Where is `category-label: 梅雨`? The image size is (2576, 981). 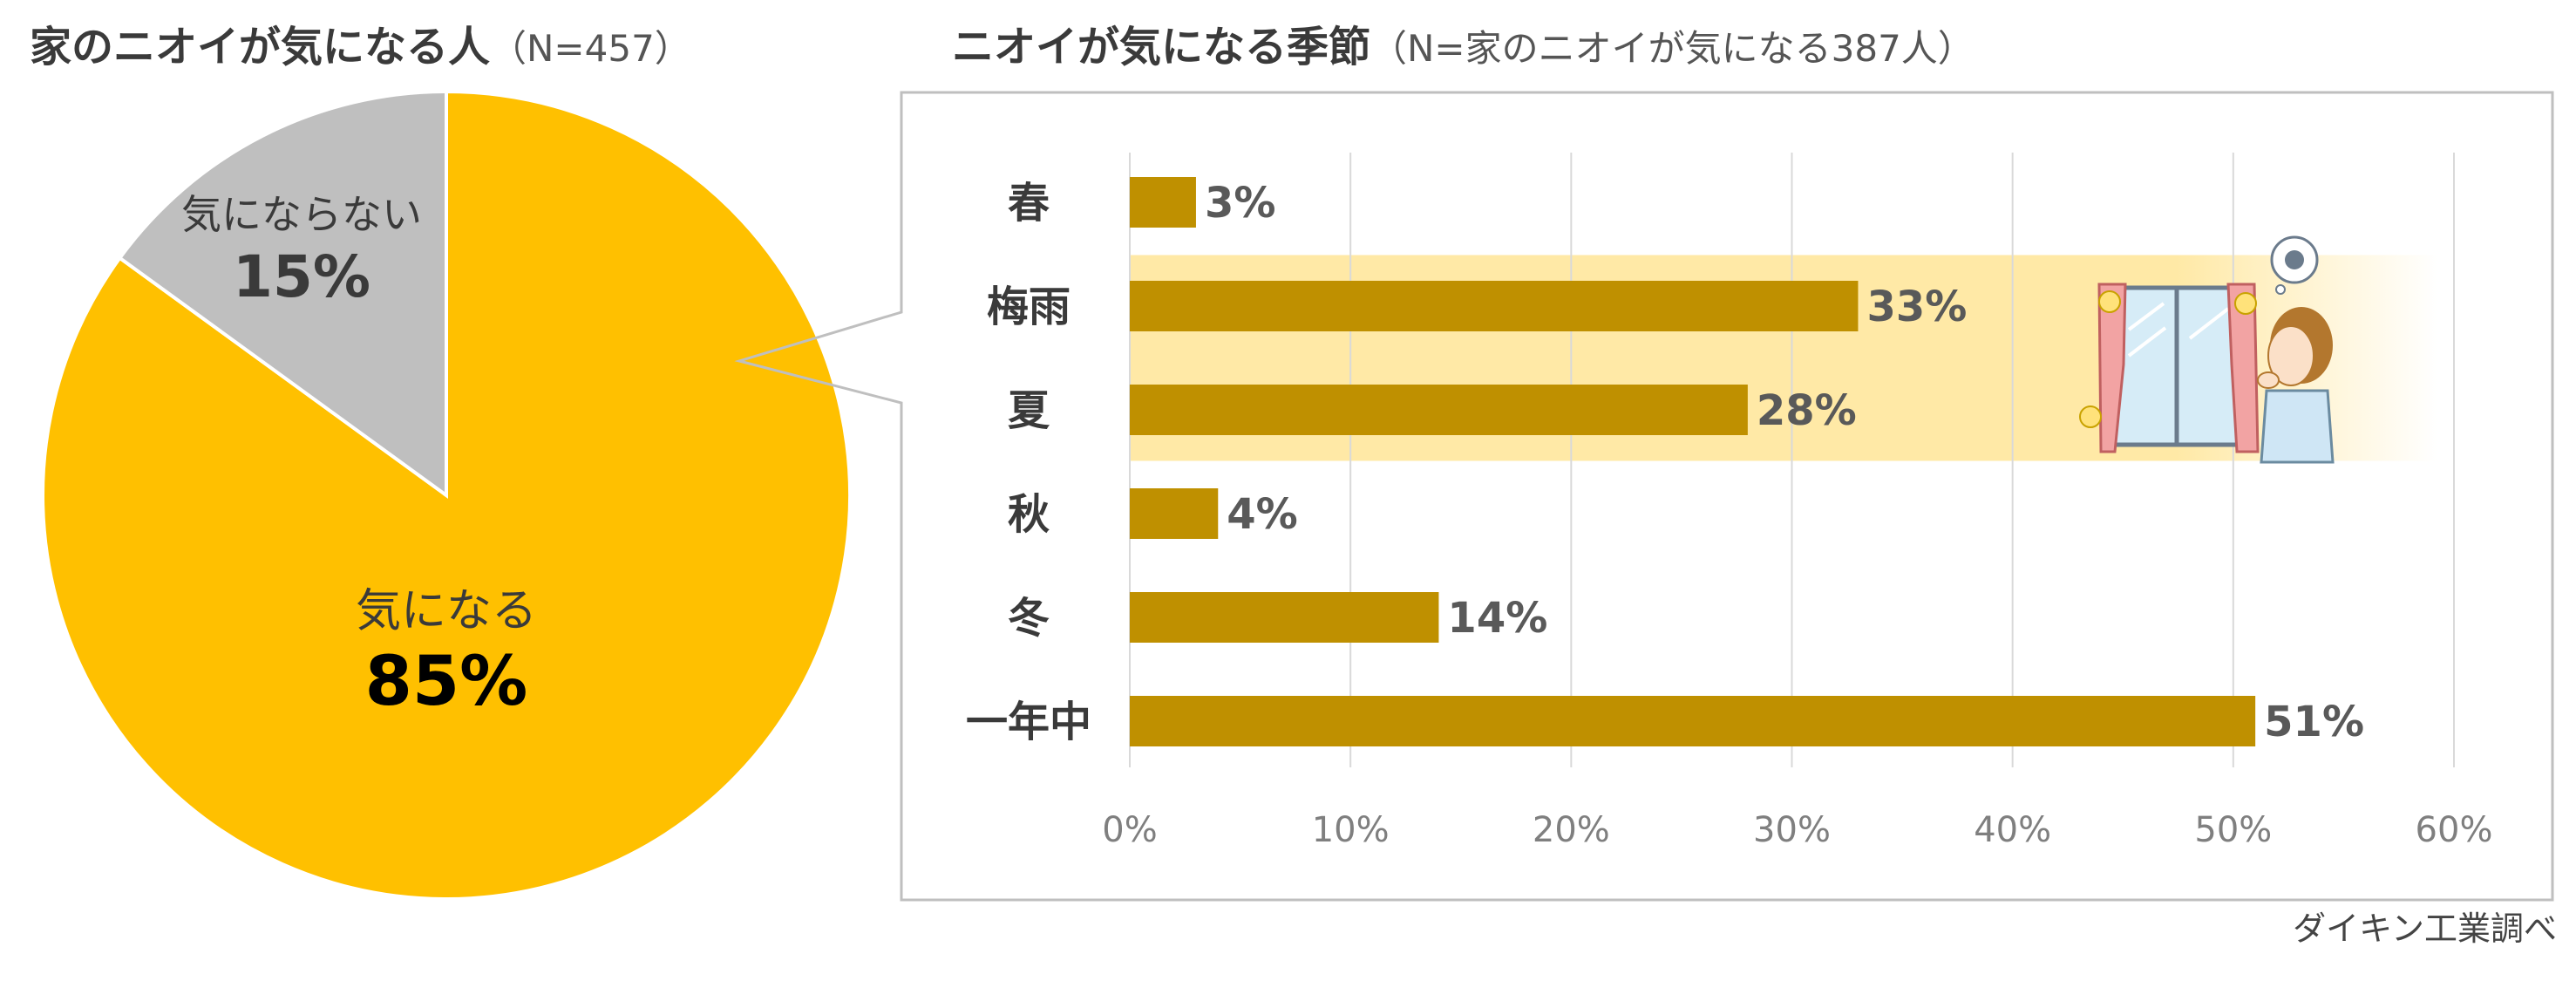 category-label: 梅雨 is located at coordinates (1029, 307).